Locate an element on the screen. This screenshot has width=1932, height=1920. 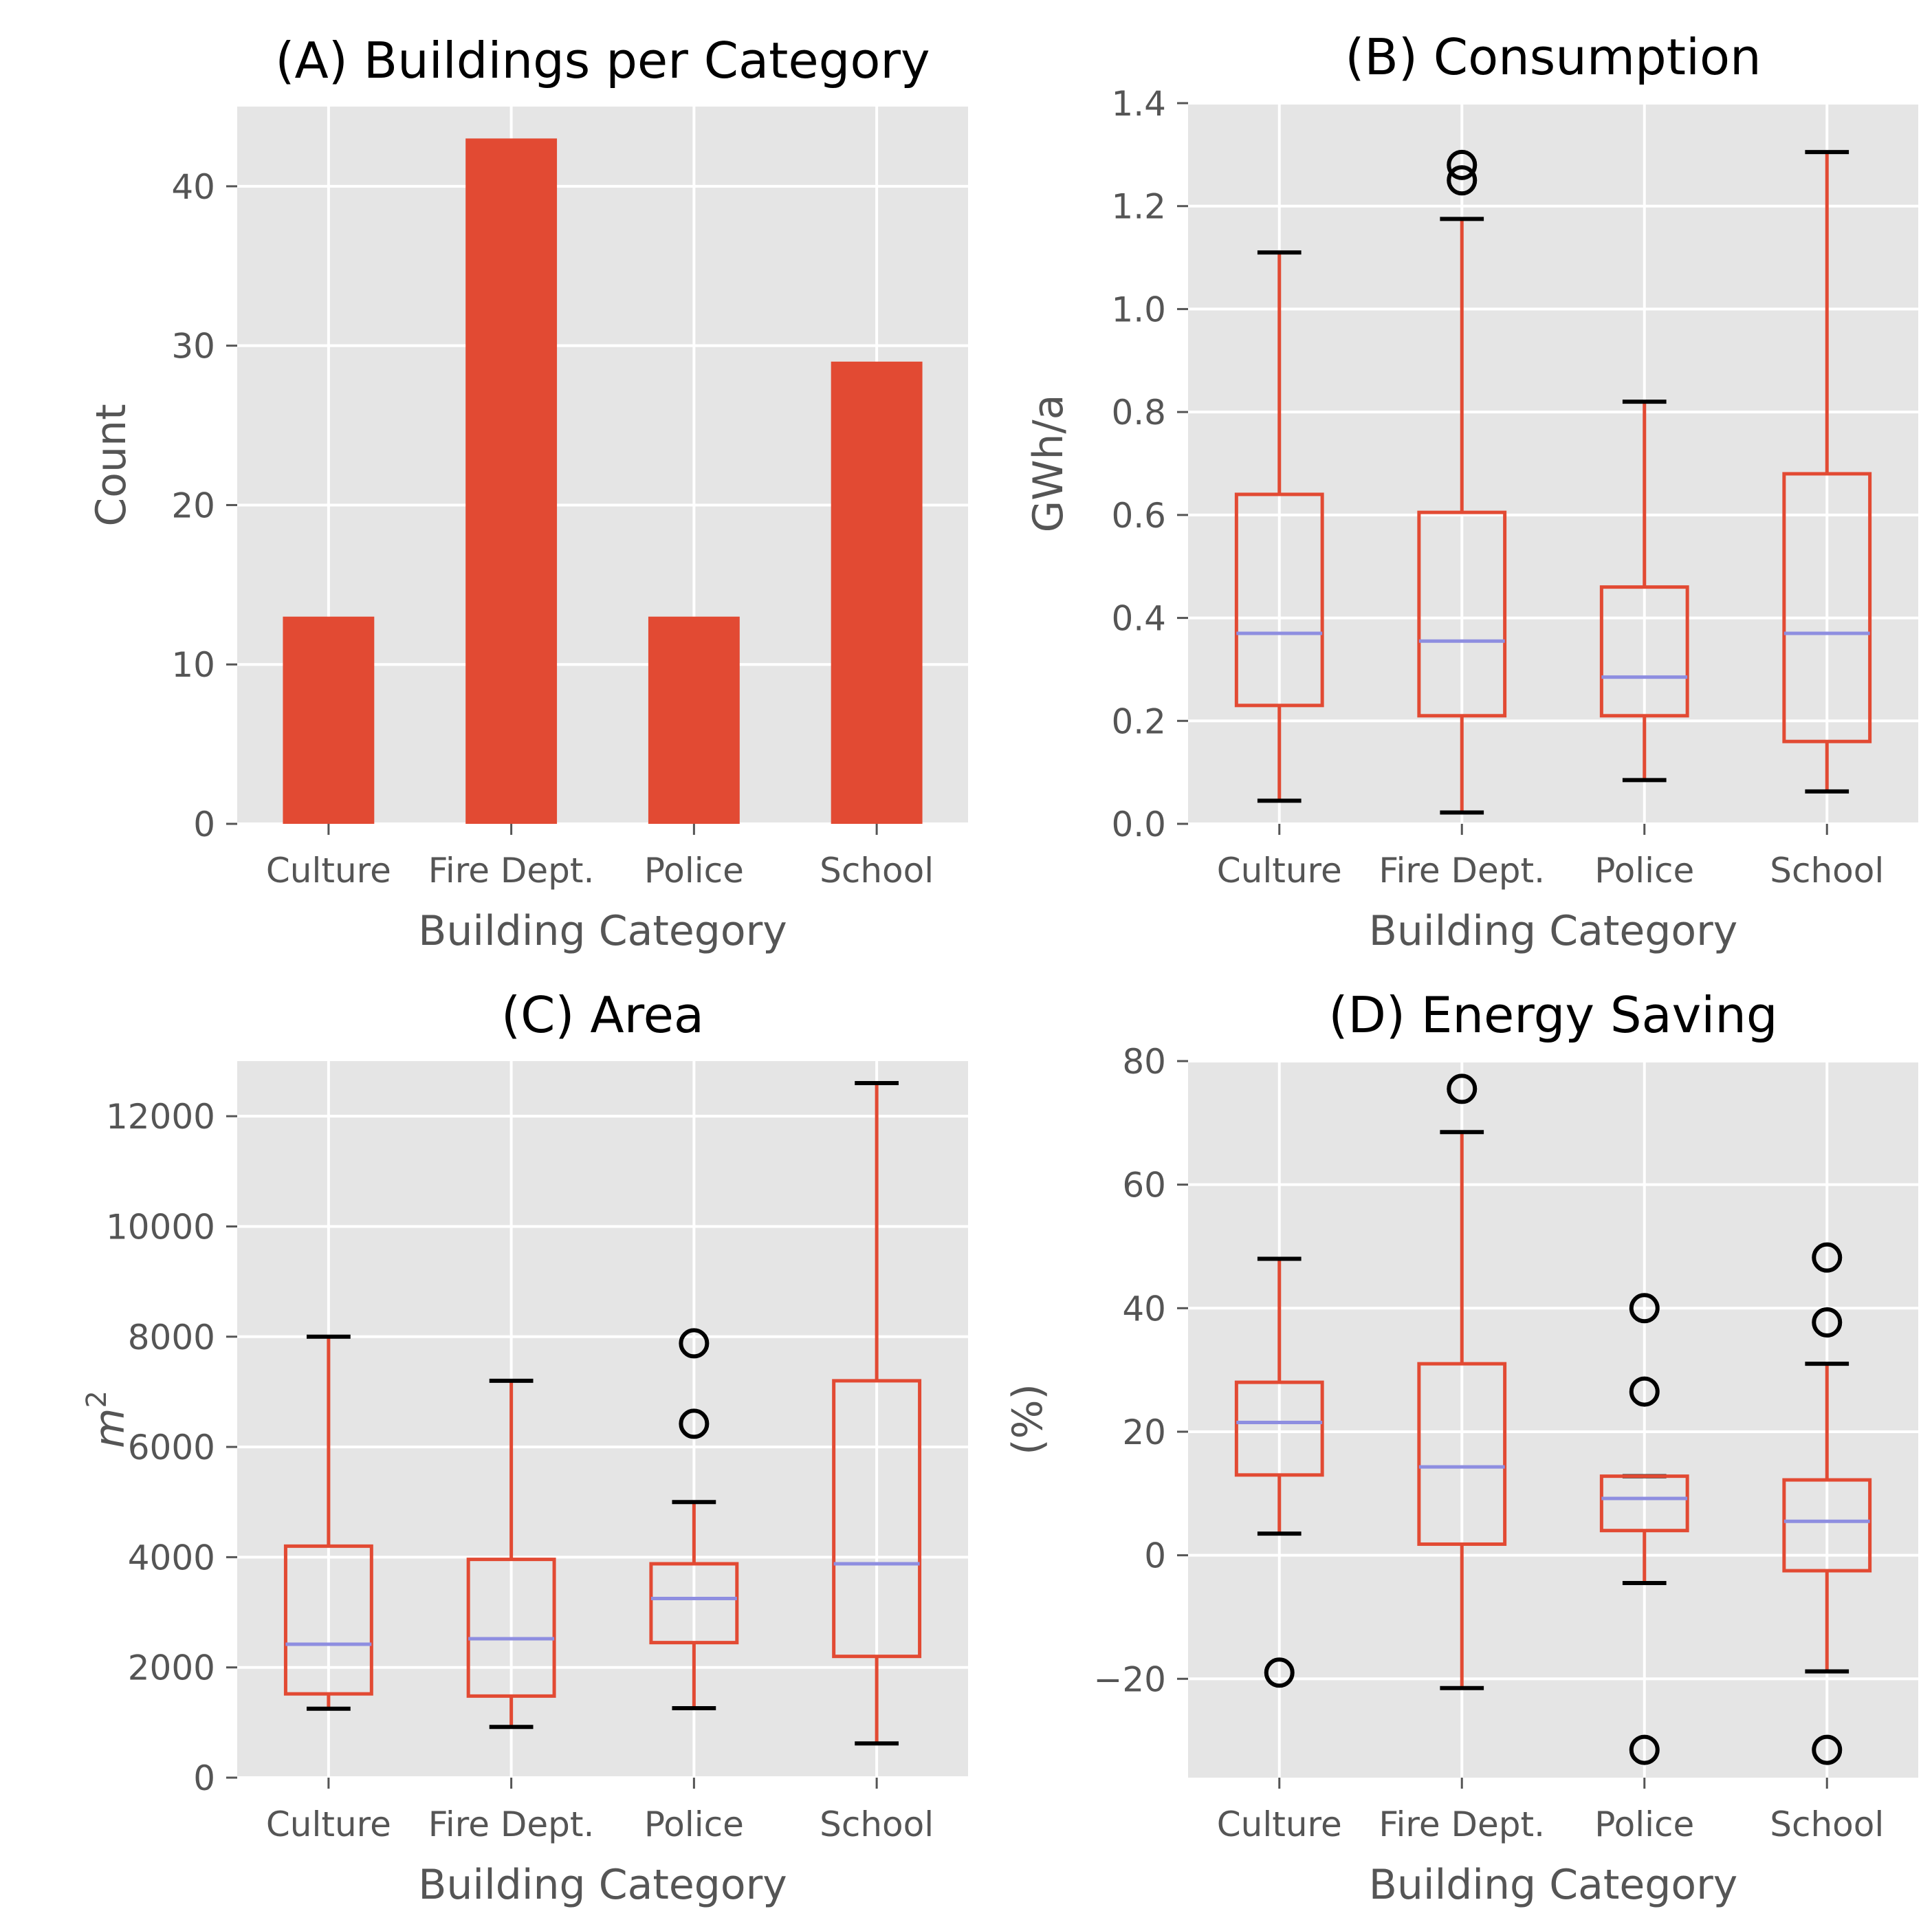
panel-a-ytick-label-4: 40 is located at coordinates (193, 187).